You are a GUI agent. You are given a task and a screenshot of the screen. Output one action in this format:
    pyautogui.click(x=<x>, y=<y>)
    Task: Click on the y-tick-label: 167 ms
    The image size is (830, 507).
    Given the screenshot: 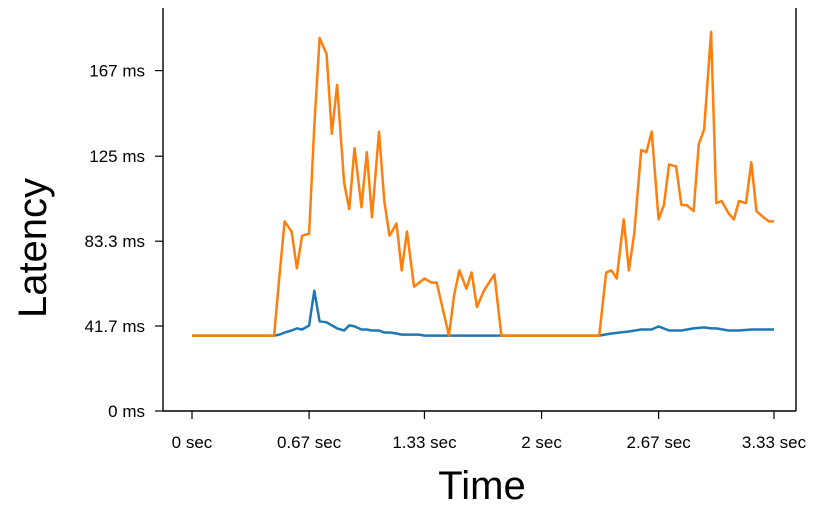 What is the action you would take?
    pyautogui.click(x=117, y=71)
    